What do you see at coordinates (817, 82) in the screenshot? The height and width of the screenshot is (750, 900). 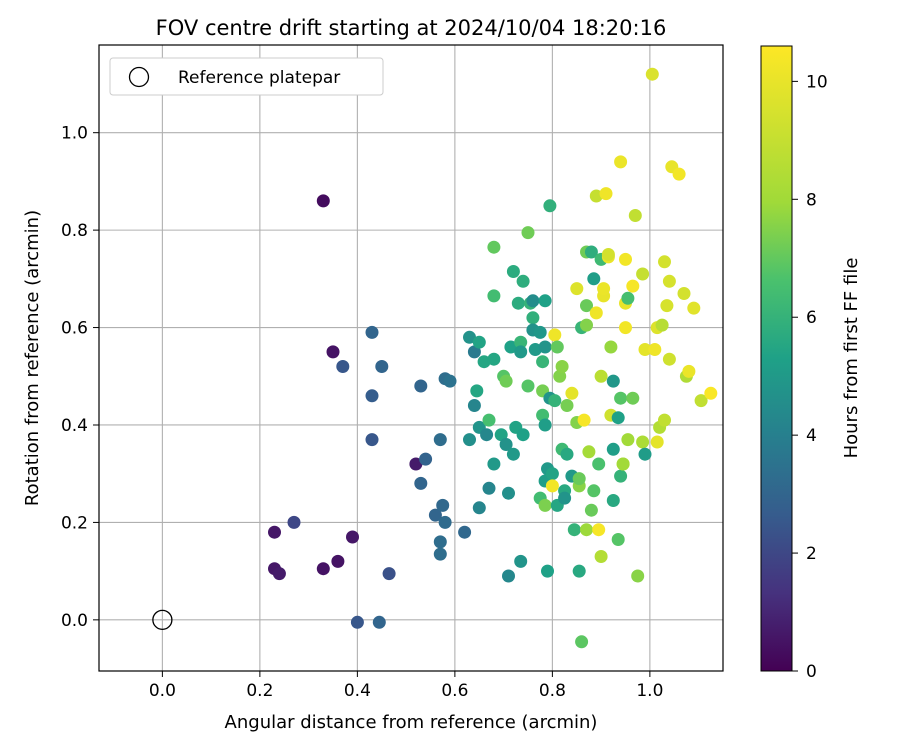 I see `colorbar-tick-label: 10` at bounding box center [817, 82].